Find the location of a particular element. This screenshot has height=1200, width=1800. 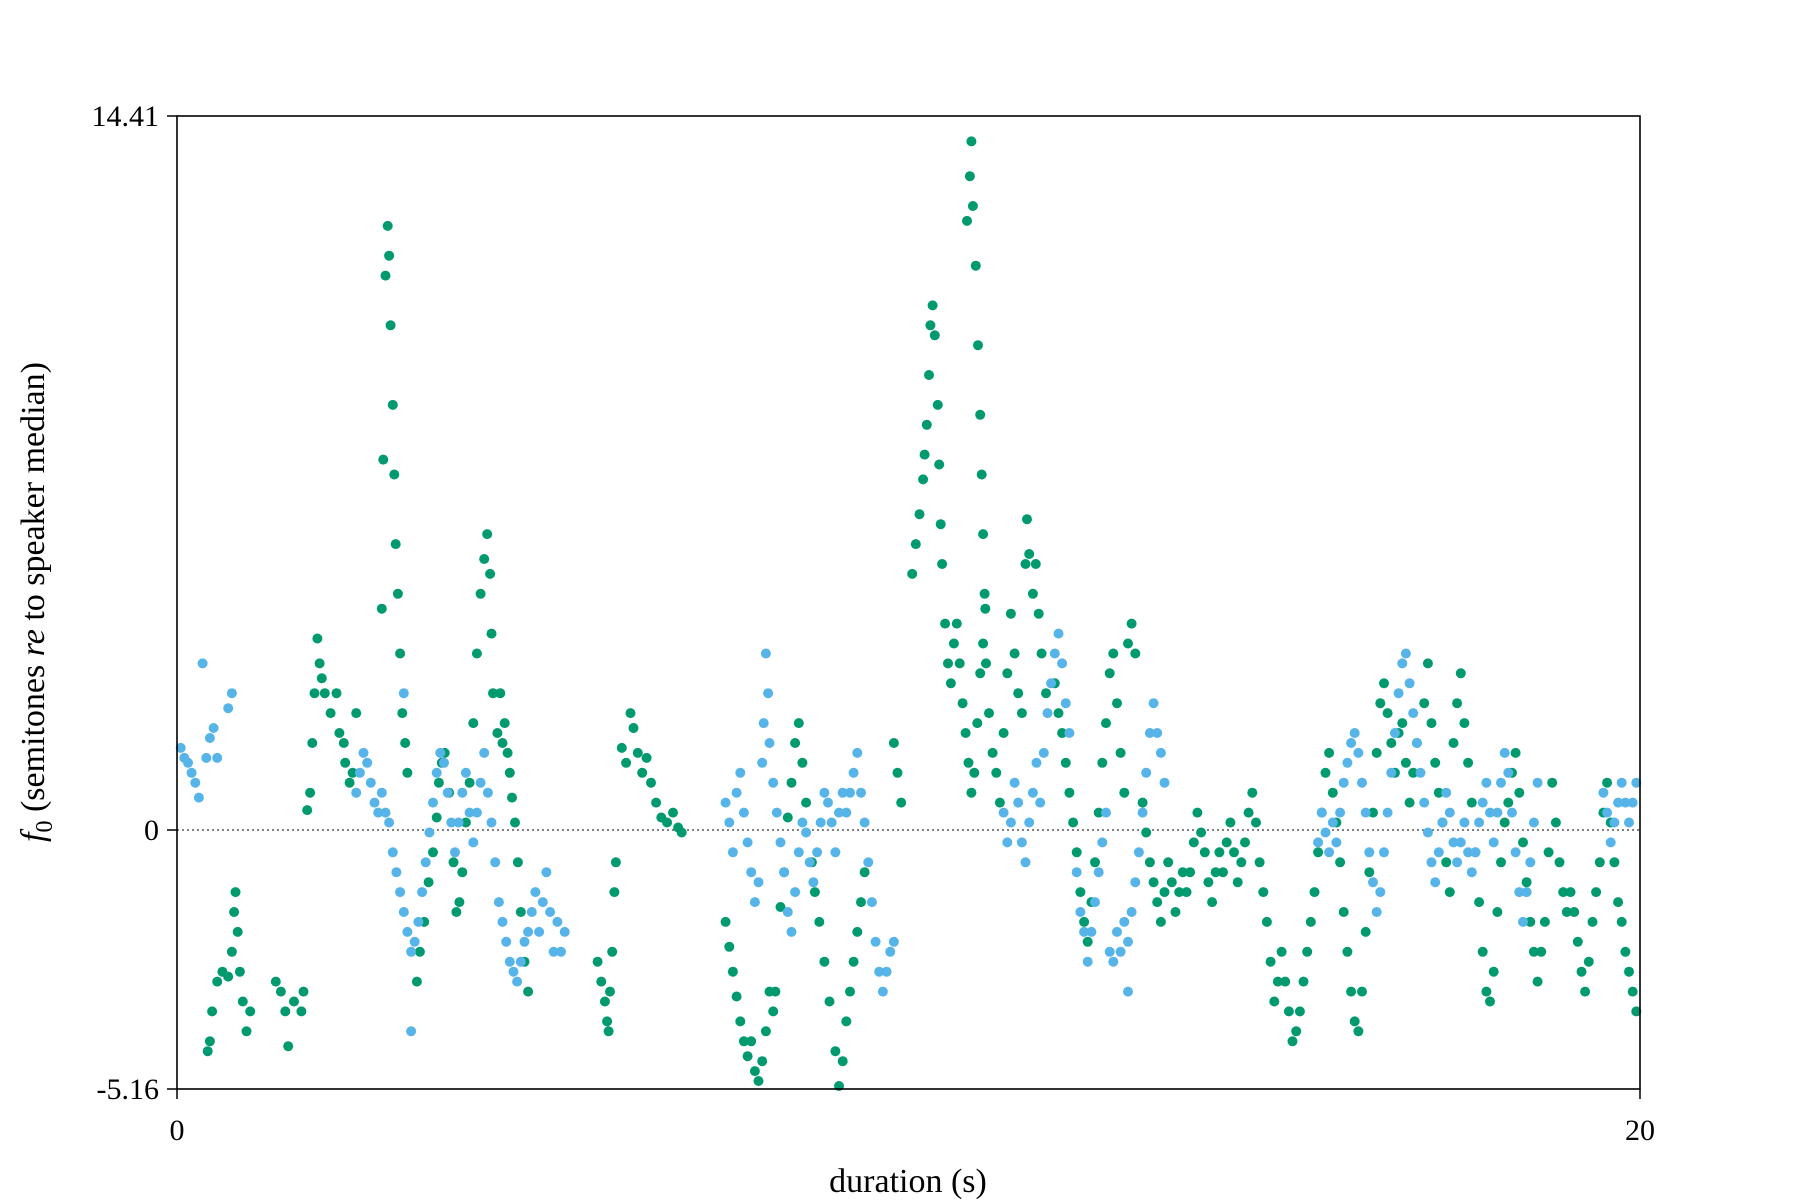

x-axis-title: duration (s) is located at coordinates (908, 1181).